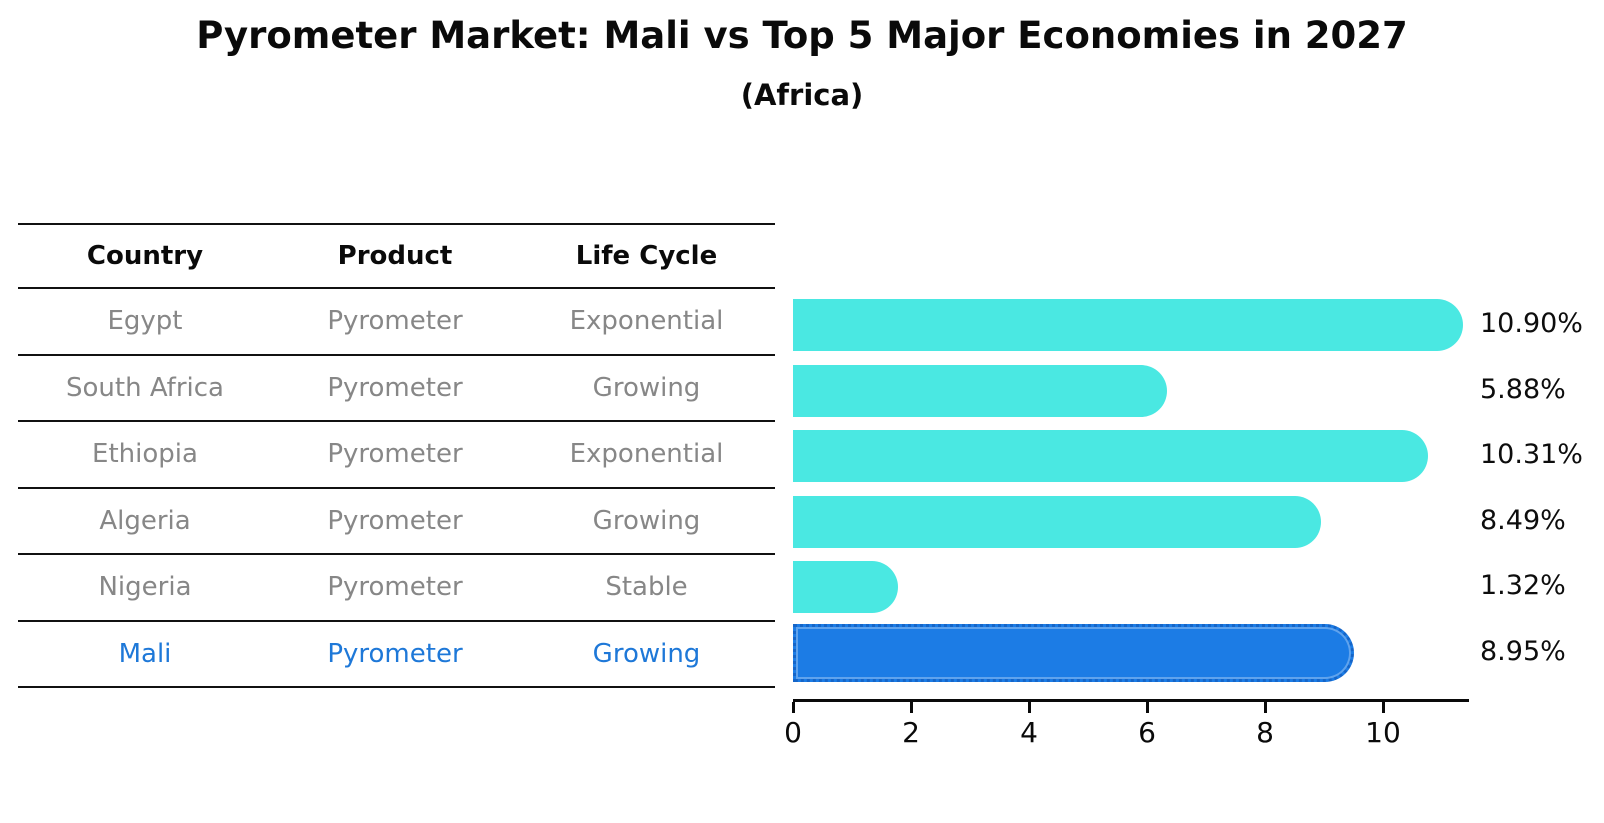 Image resolution: width=1604 pixels, height=823 pixels. What do you see at coordinates (1383, 732) in the screenshot?
I see `x-axis-tick-label: 10` at bounding box center [1383, 732].